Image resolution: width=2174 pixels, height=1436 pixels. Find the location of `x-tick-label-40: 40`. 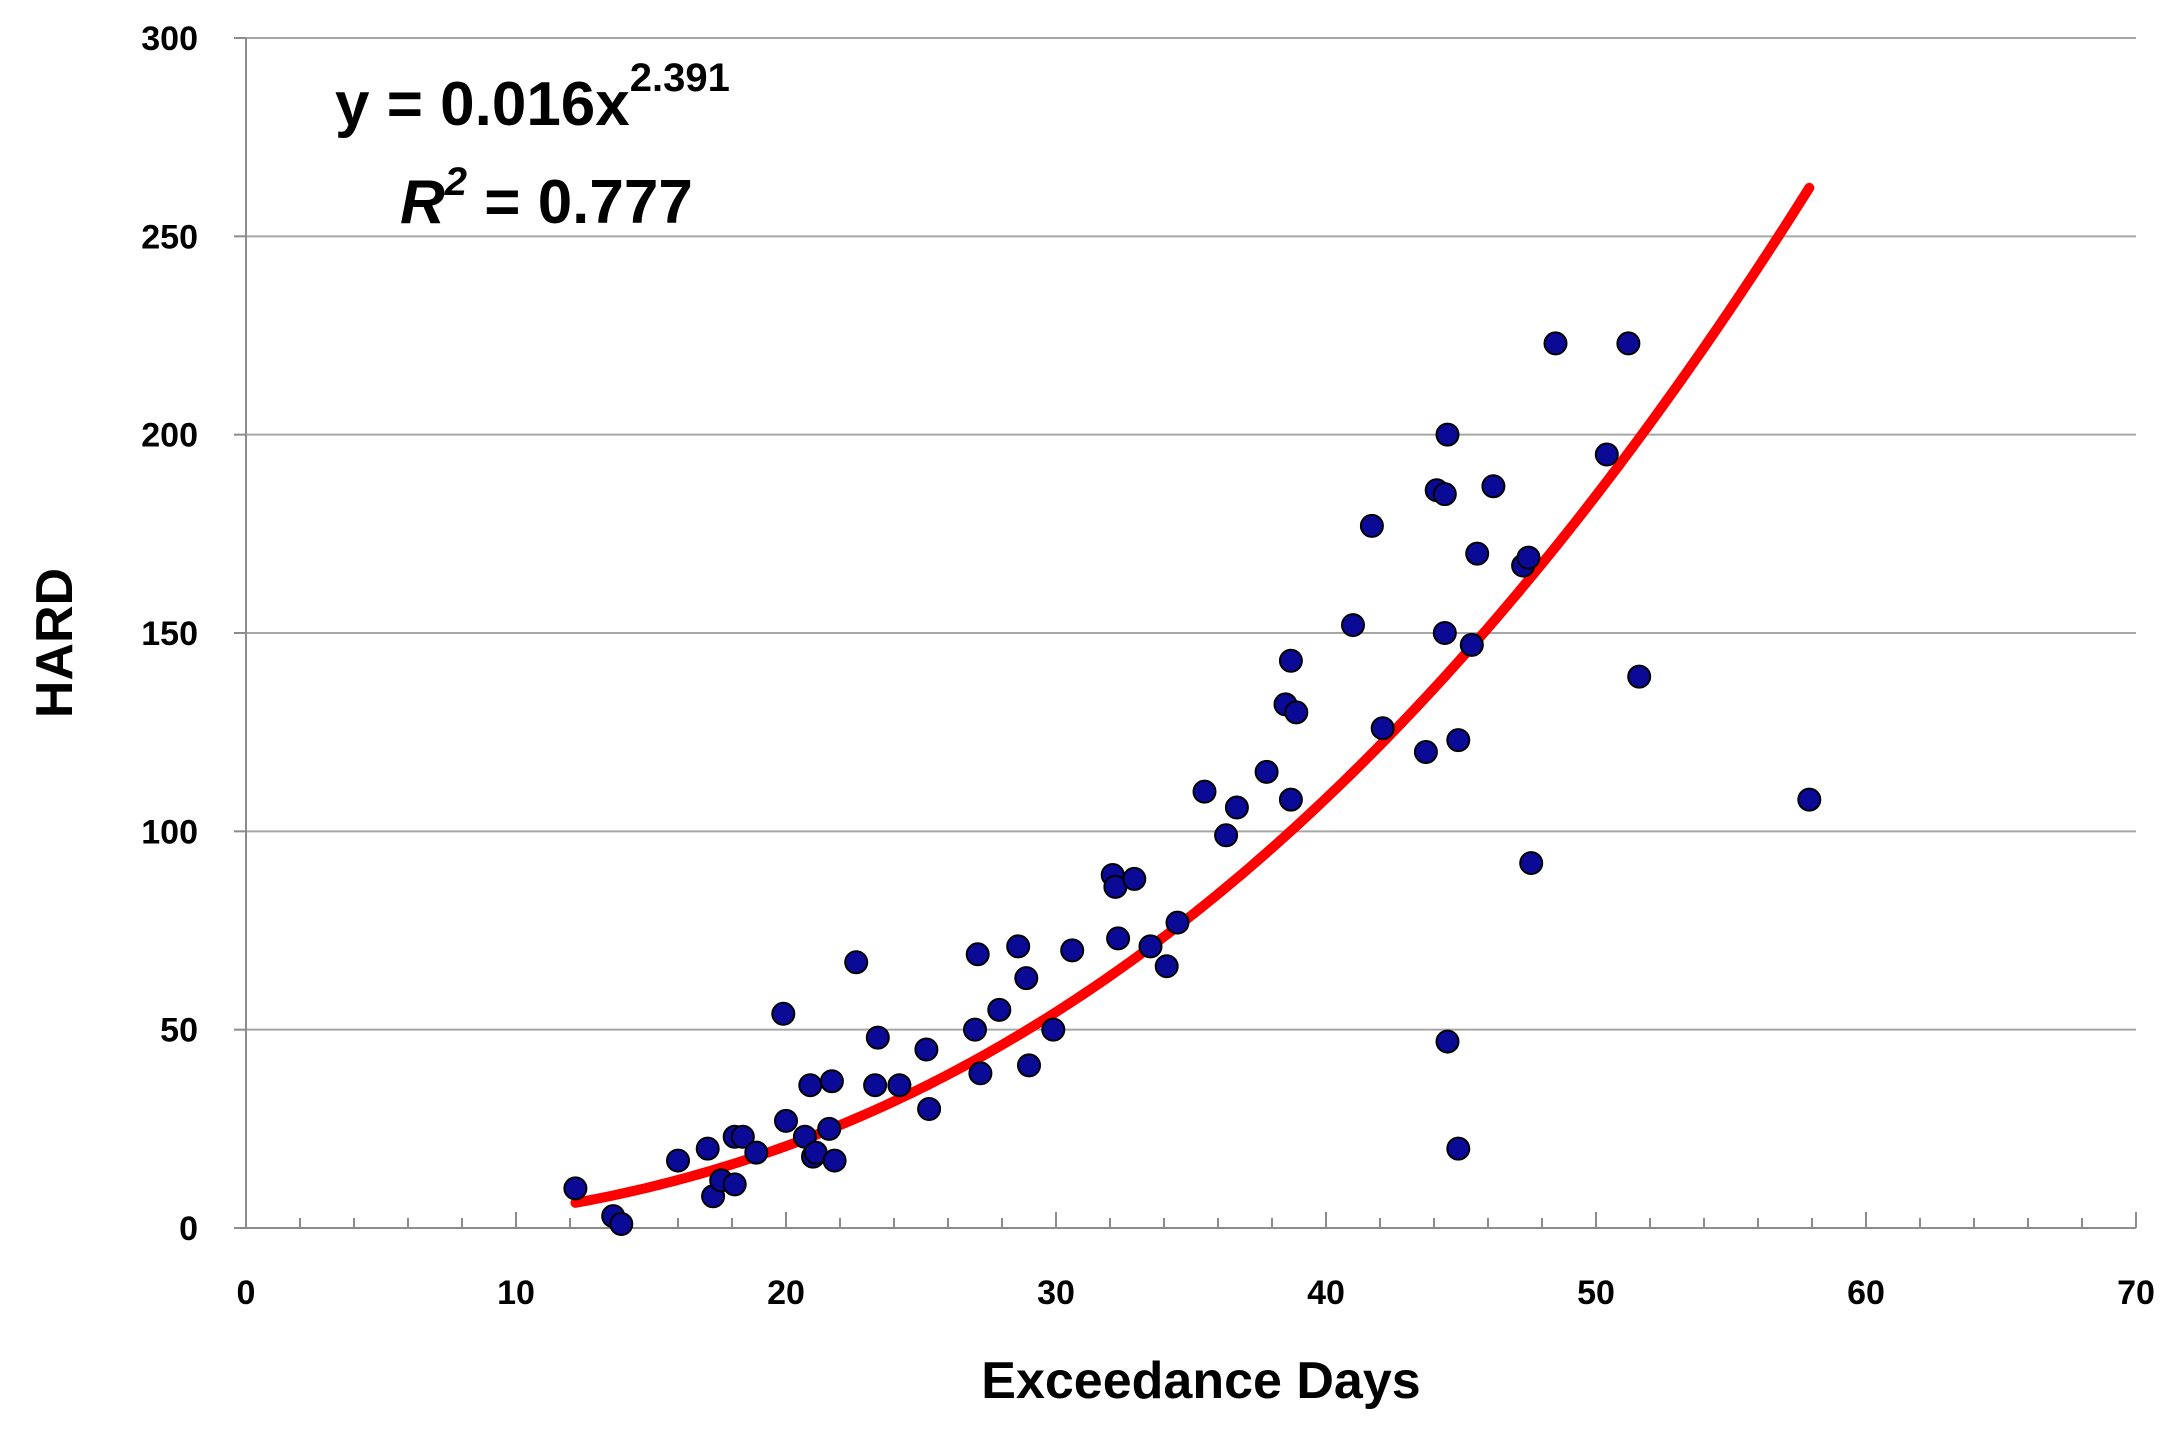

x-tick-label-40: 40 is located at coordinates (1326, 1293).